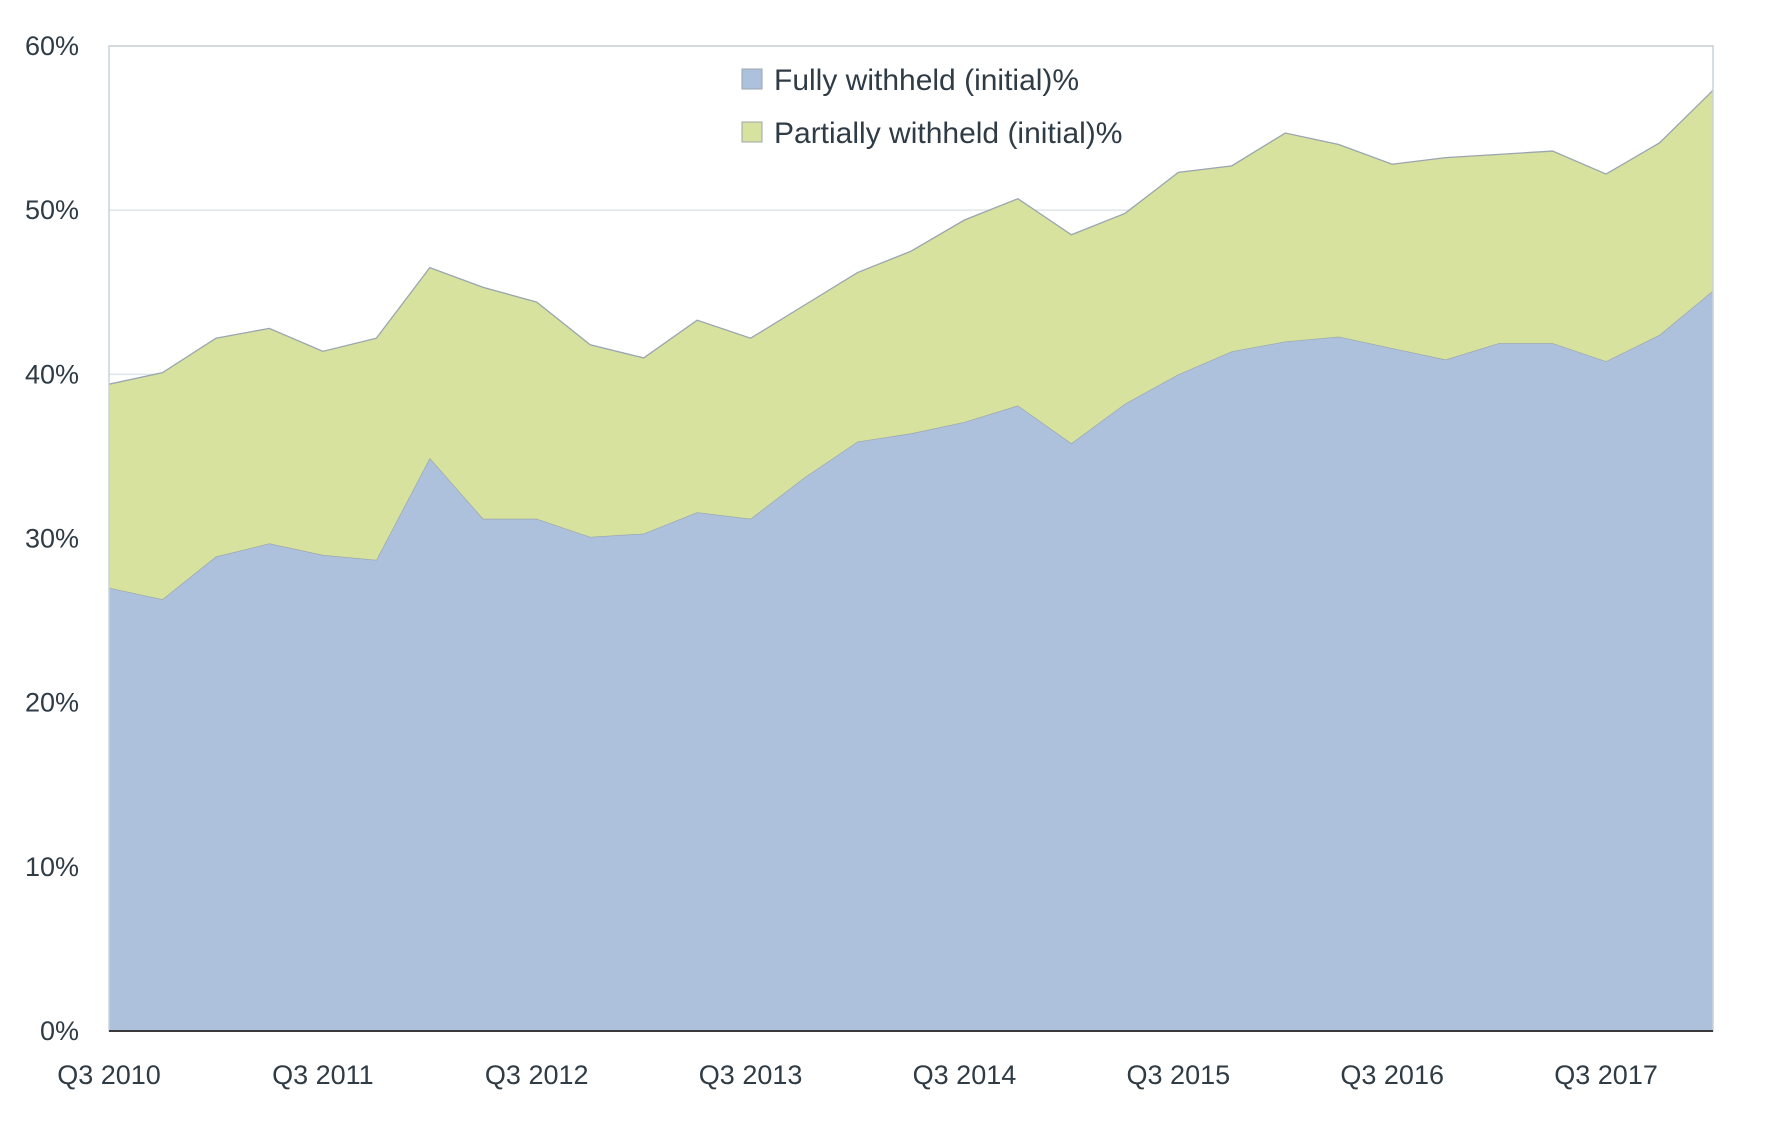 This screenshot has width=1772, height=1127. I want to click on y-tick-label: 60%, so click(52, 46).